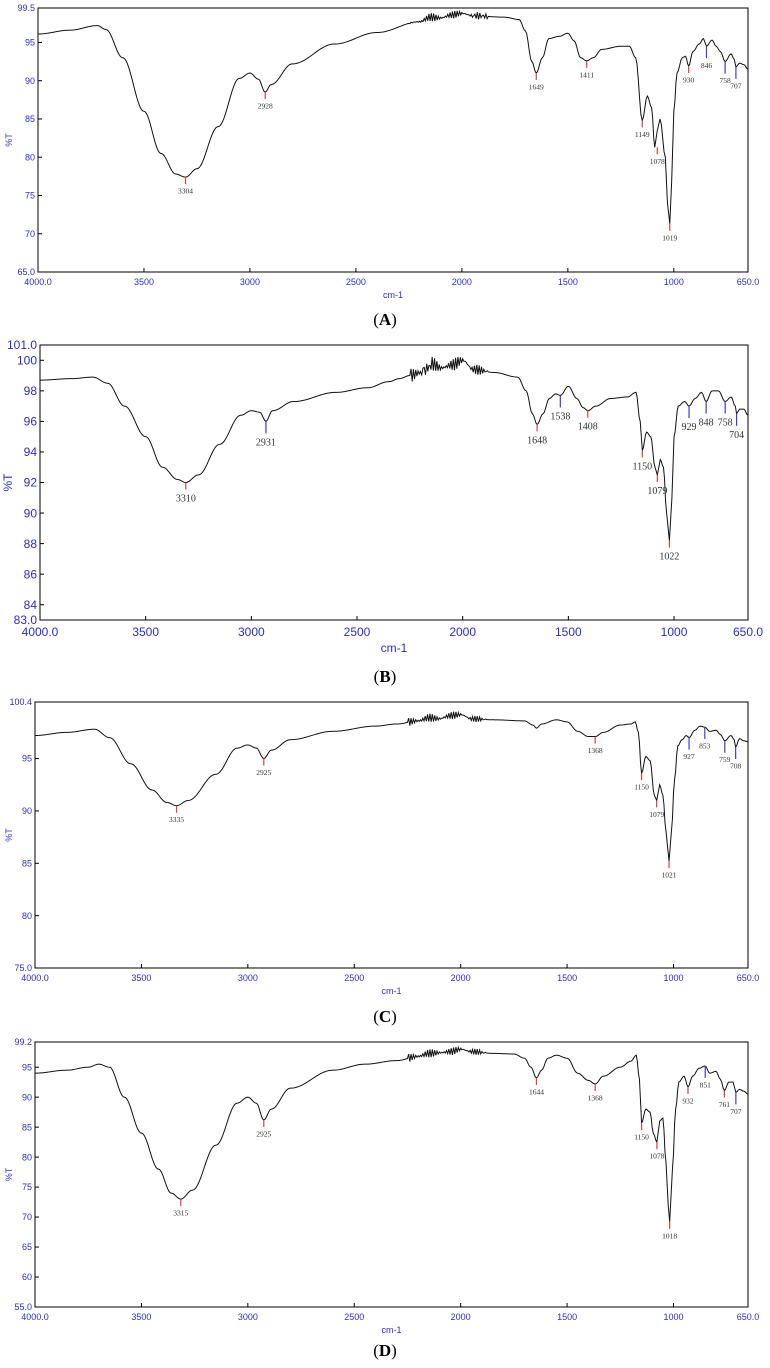 The width and height of the screenshot is (770, 1368). What do you see at coordinates (725, 1104) in the screenshot?
I see `peak-label: 761` at bounding box center [725, 1104].